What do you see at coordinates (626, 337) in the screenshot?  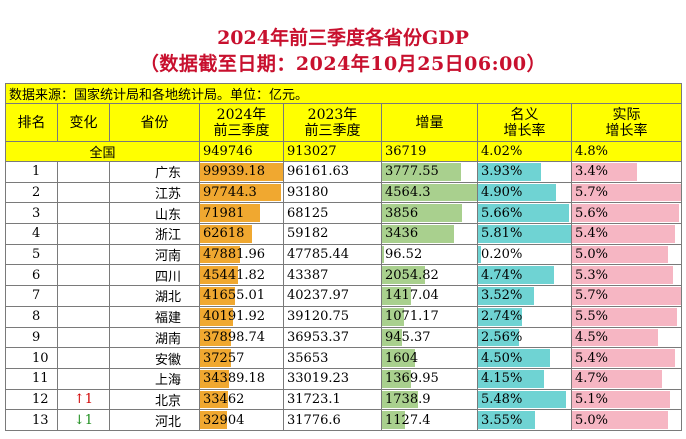 I see `real-growth-cell: 4.5%` at bounding box center [626, 337].